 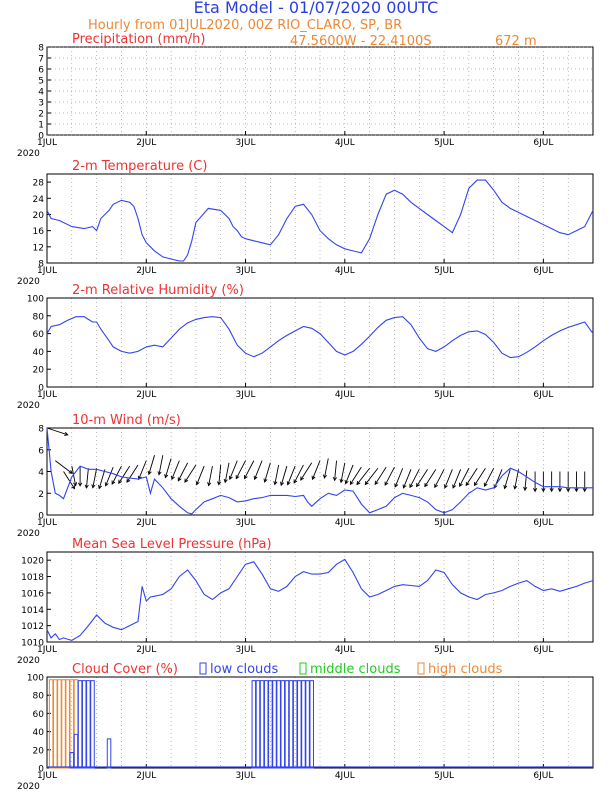 What do you see at coordinates (32, 627) in the screenshot?
I see `y-tick-label: 1012` at bounding box center [32, 627].